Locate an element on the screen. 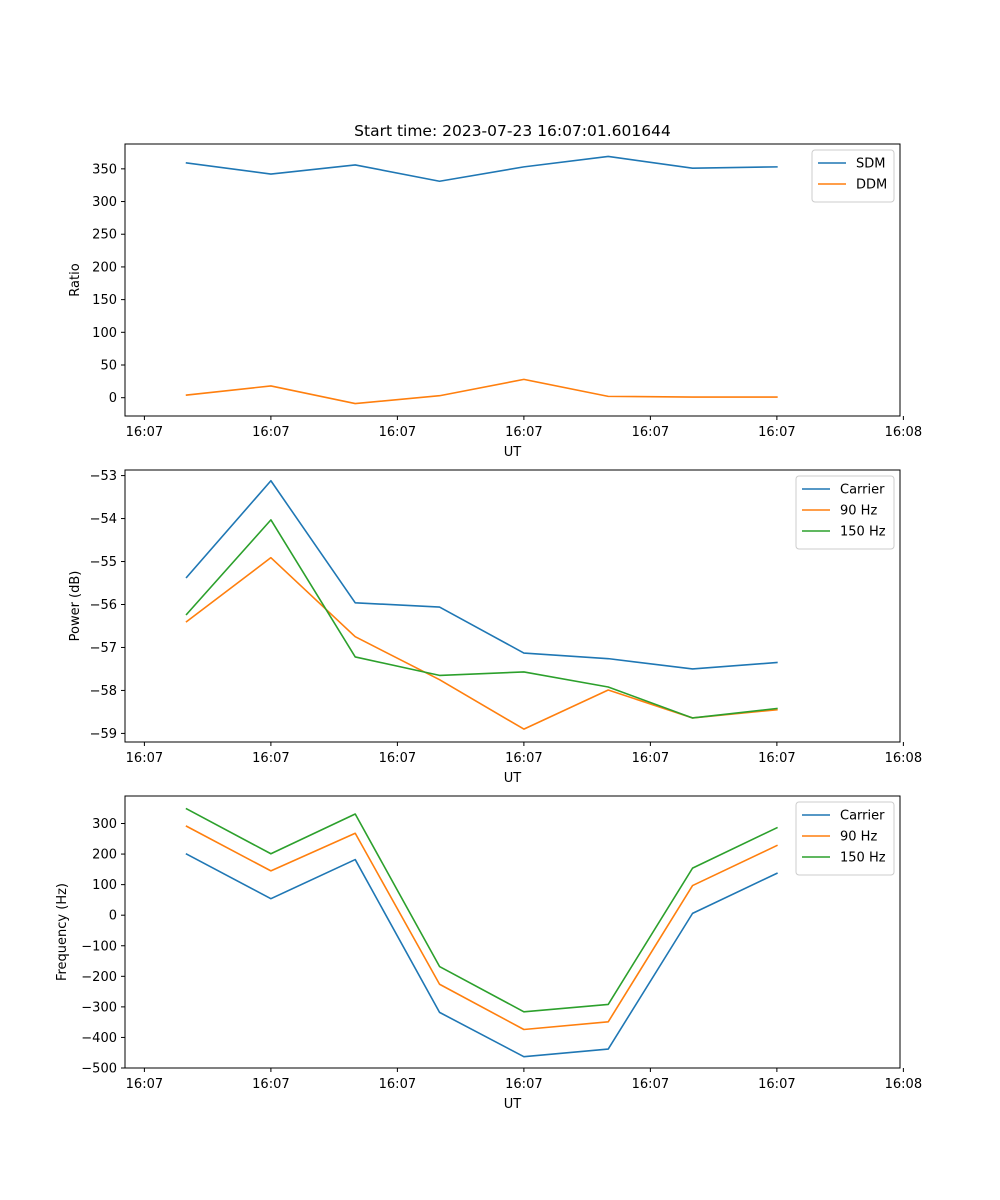 The image size is (1000, 1200). y-tick-label: −53 is located at coordinates (103, 476).